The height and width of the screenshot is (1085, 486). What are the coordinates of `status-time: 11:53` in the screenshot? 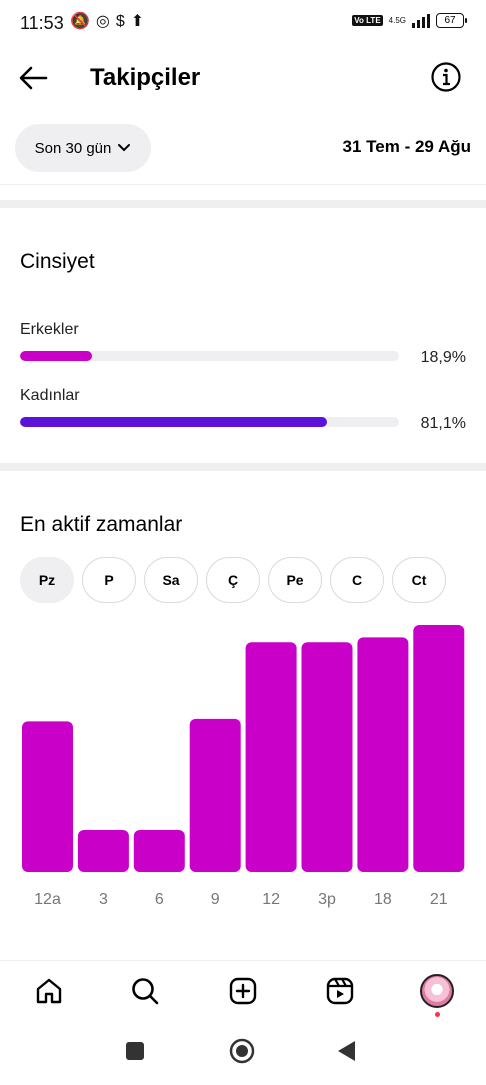 It's located at (42, 23).